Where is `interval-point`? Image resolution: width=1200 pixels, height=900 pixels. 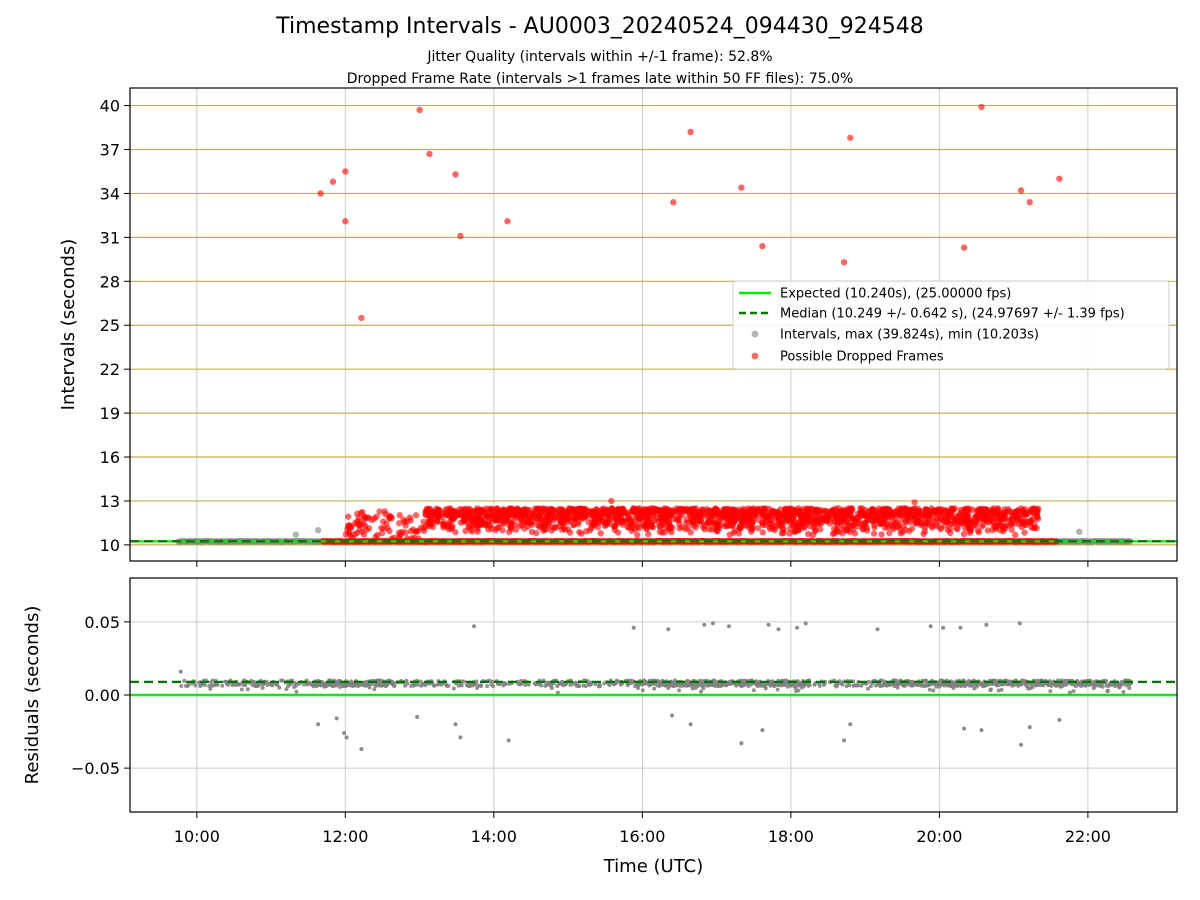 interval-point is located at coordinates (296, 534).